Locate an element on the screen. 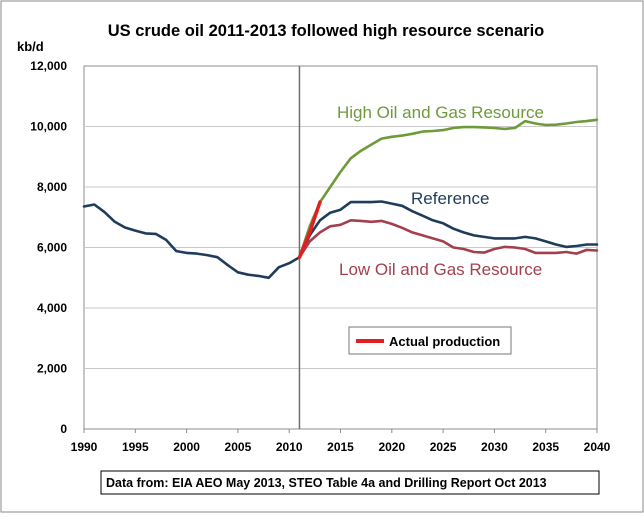 Image resolution: width=644 pixels, height=518 pixels. x-tick-label: 2025 is located at coordinates (443, 447).